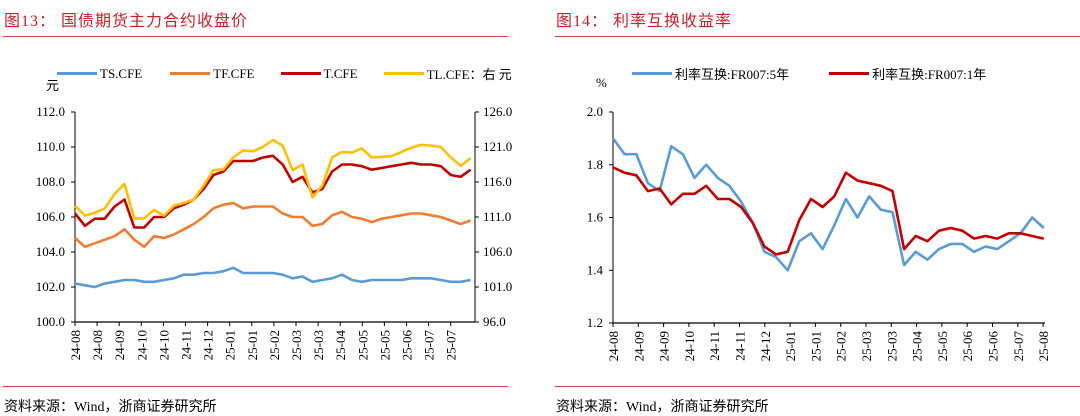  What do you see at coordinates (732, 74) in the screenshot?
I see `legend-label: 利率互换:FR007:5年` at bounding box center [732, 74].